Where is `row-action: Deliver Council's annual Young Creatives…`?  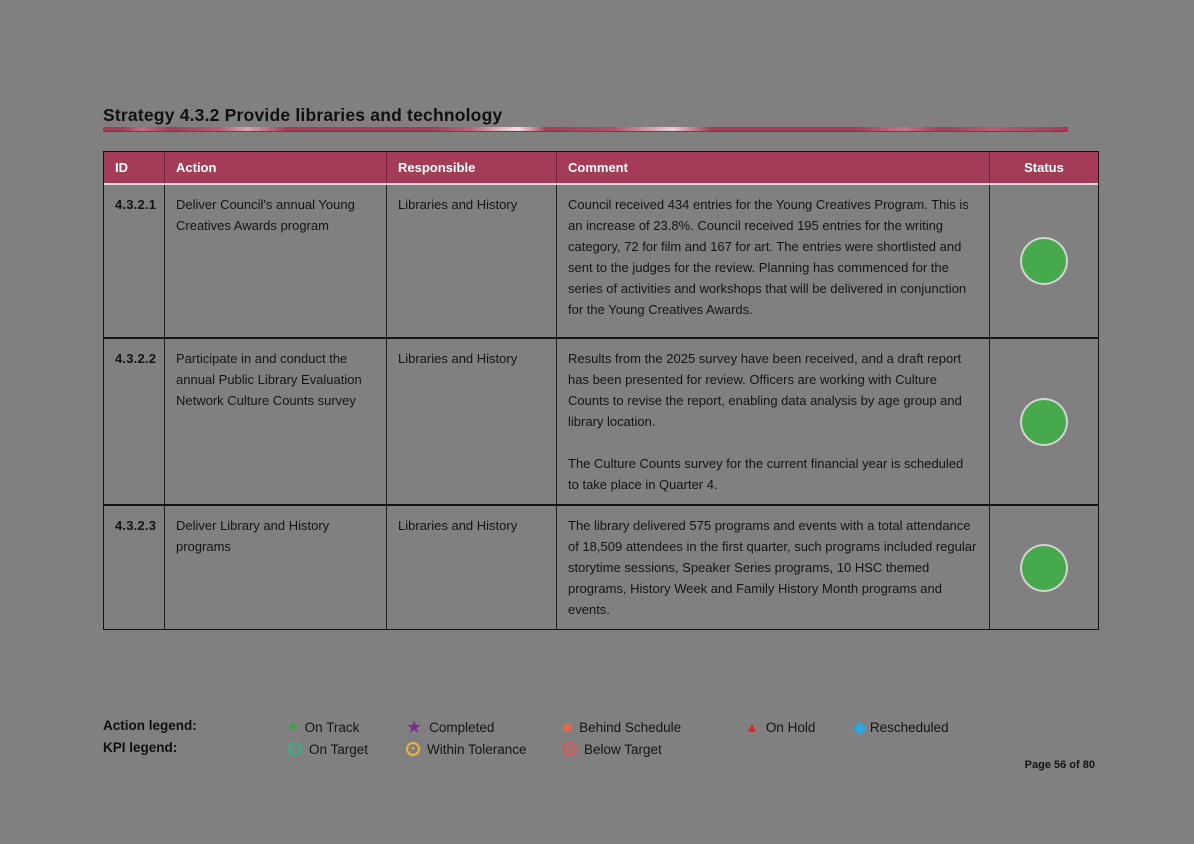
row-action: Deliver Council's annual Young Creatives… is located at coordinates (275, 261).